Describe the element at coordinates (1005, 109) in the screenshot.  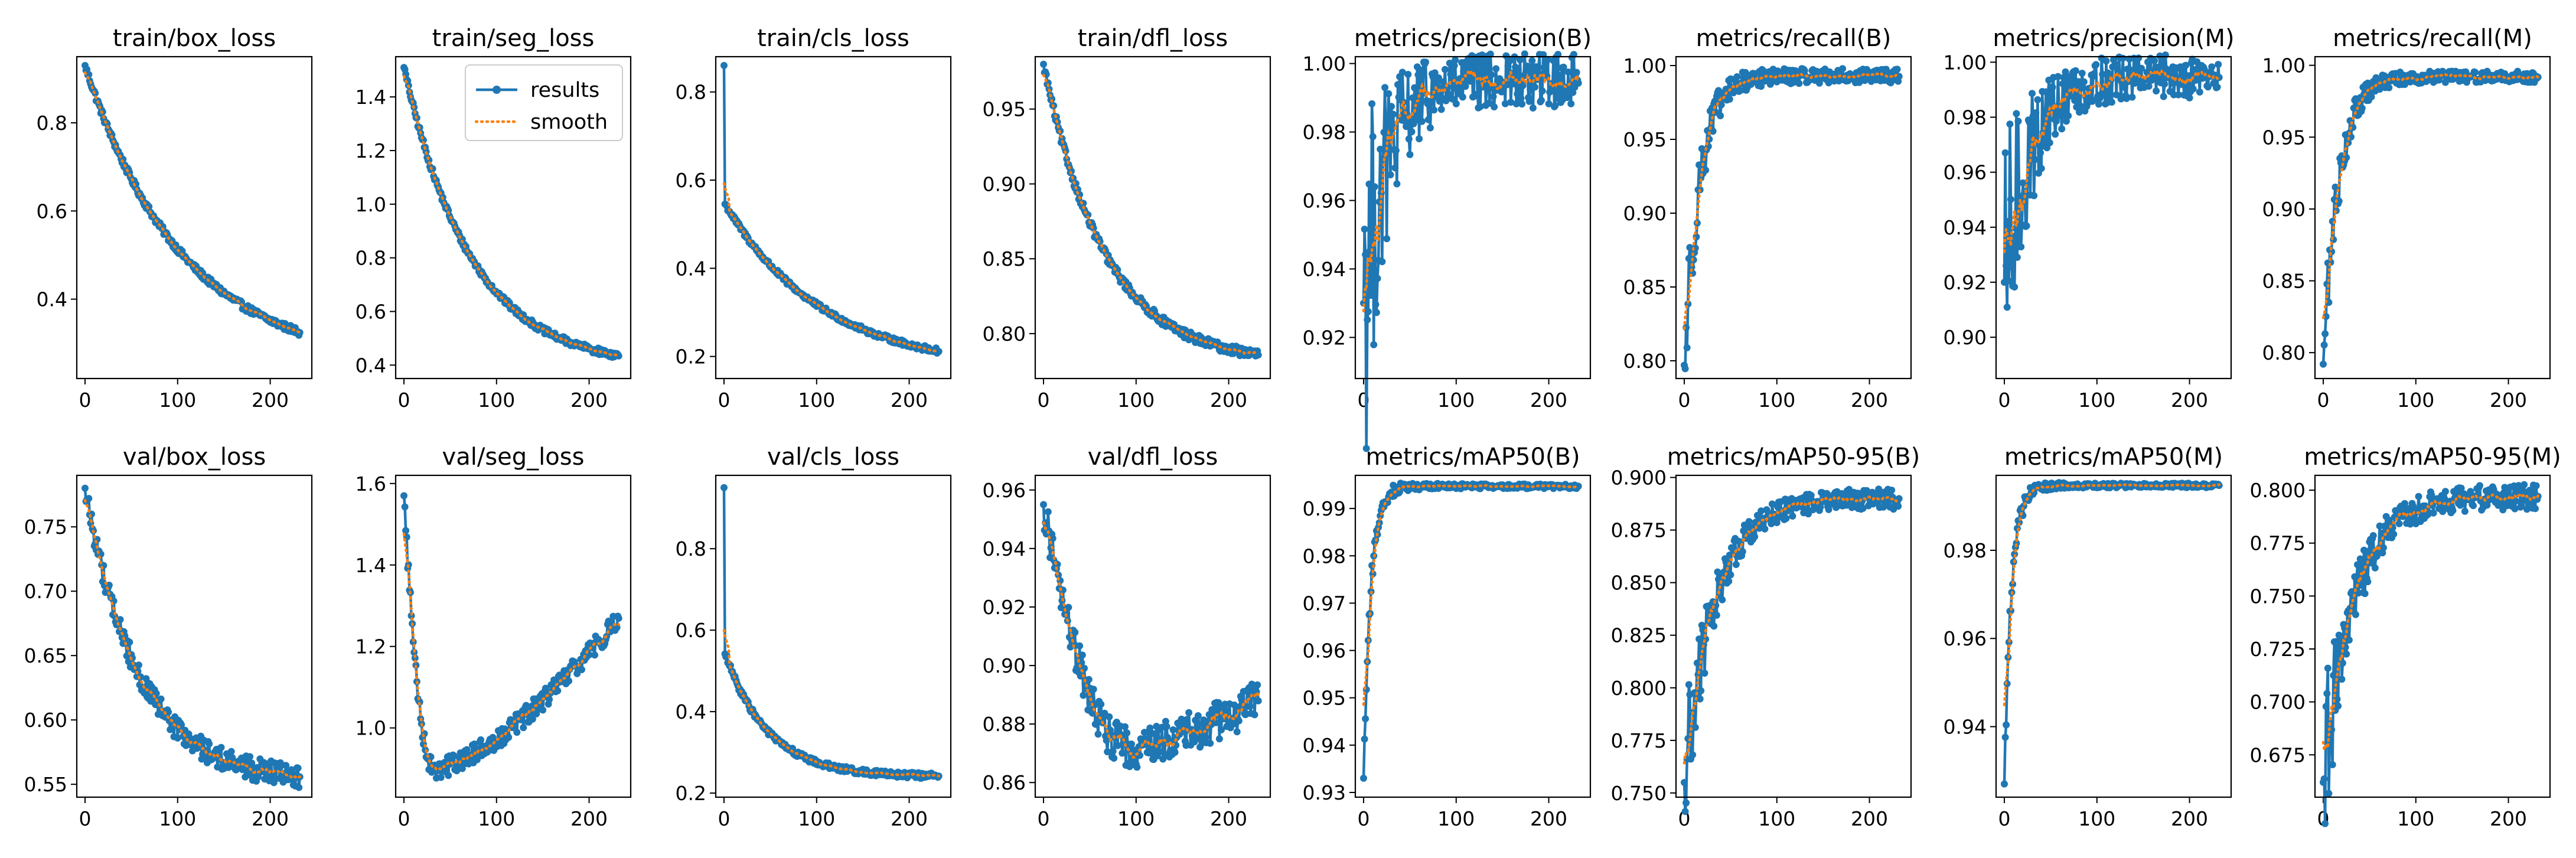
I see `y-tick-label: 0.95` at that location.